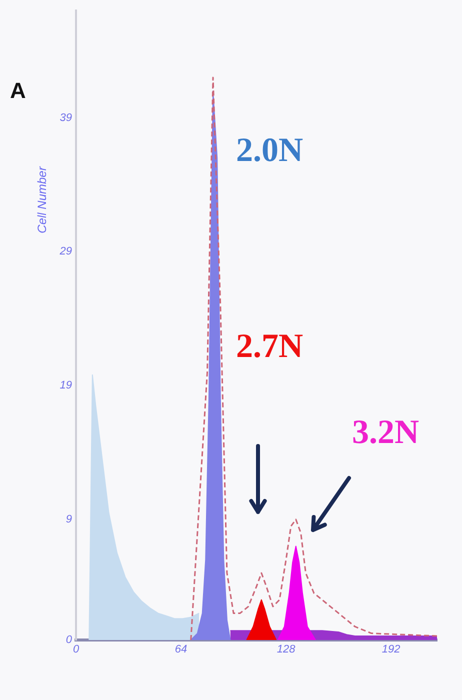 The height and width of the screenshot is (700, 462). I want to click on annotation: 2.7N, so click(270, 347).